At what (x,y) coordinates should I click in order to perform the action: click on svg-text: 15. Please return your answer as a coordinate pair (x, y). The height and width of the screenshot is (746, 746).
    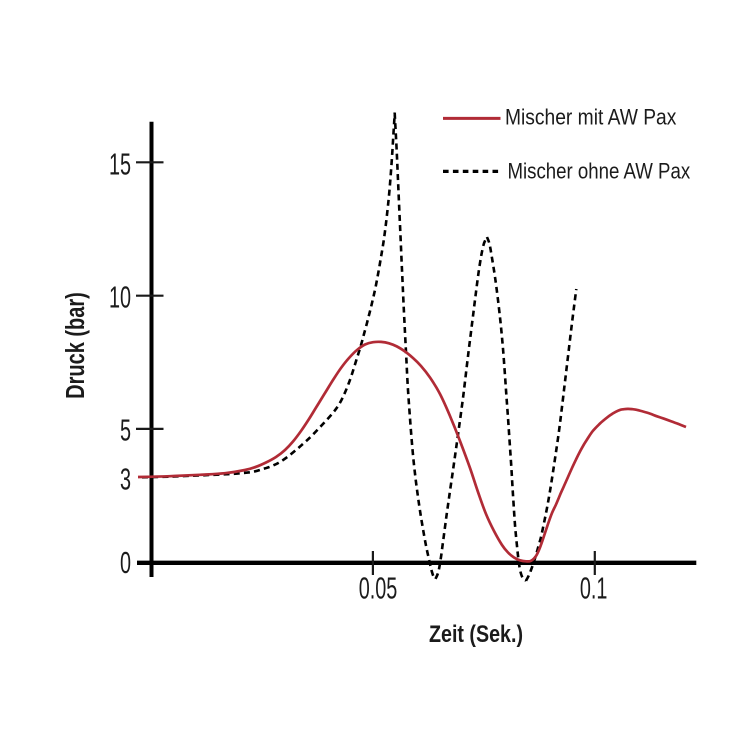
    Looking at the image, I should click on (120, 164).